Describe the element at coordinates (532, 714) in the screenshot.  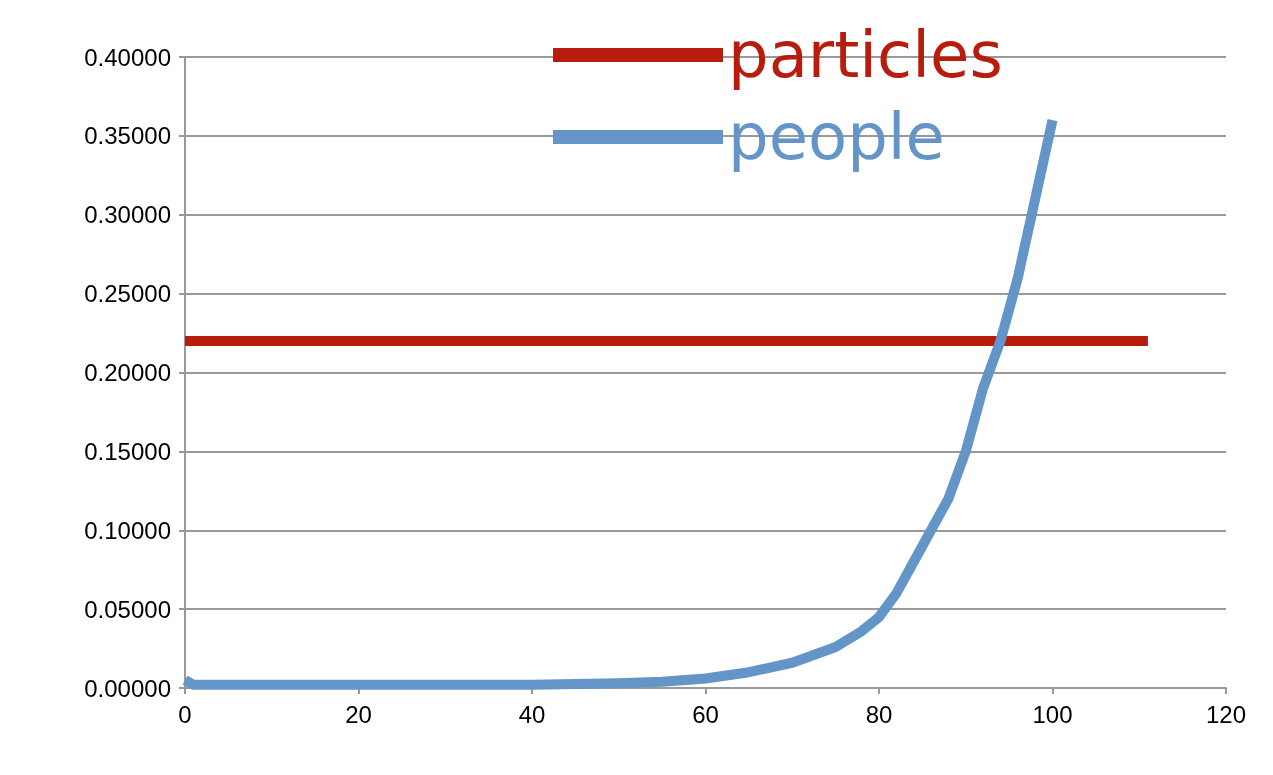
I see `x-tick-label: 40` at that location.